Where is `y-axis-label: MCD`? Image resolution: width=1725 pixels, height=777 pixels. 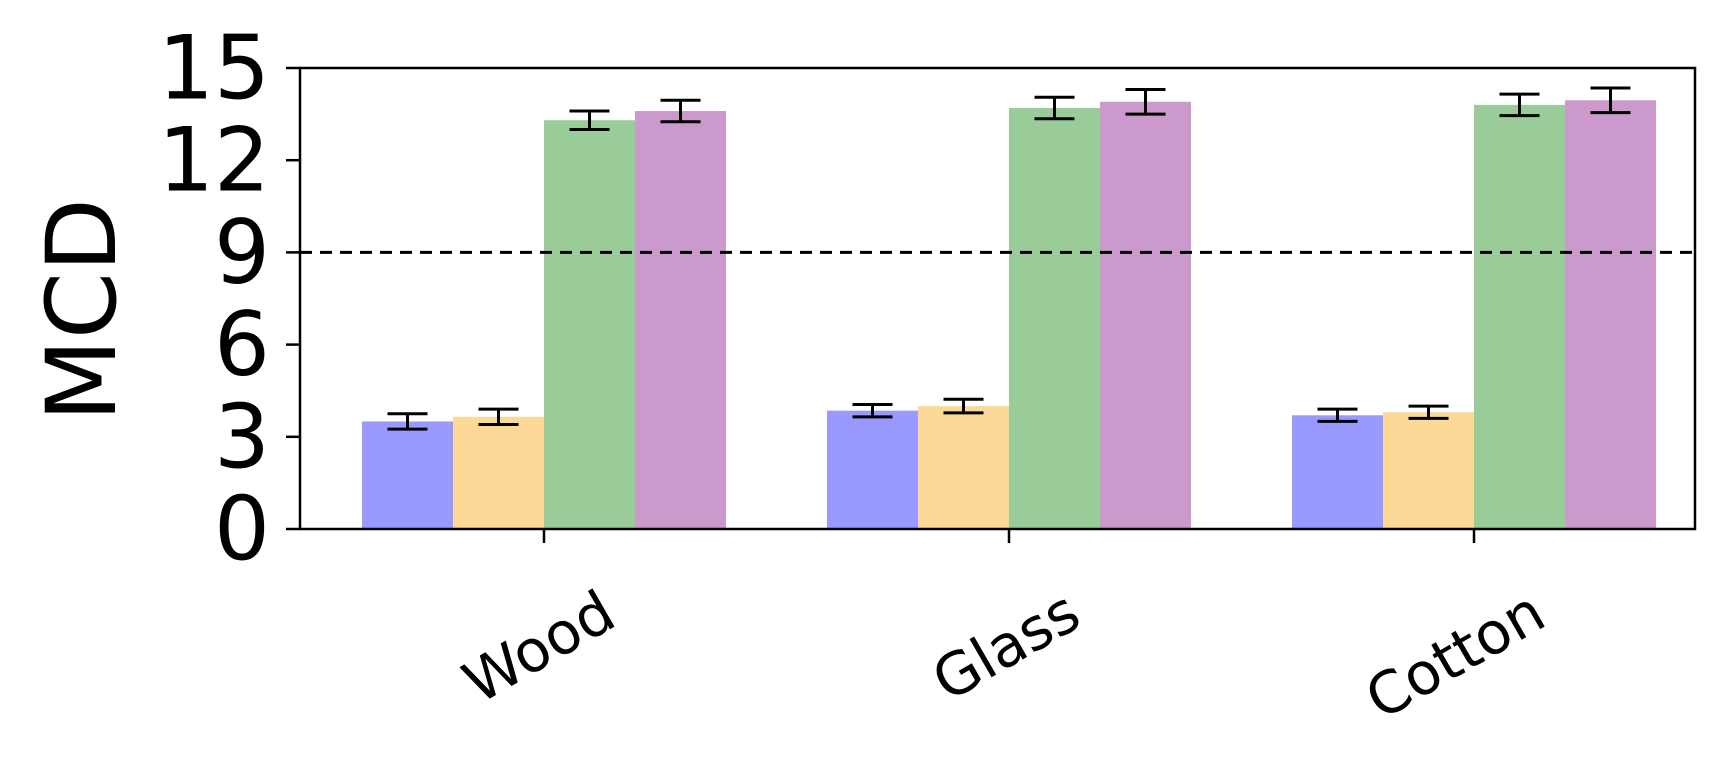
y-axis-label: MCD is located at coordinates (82, 310).